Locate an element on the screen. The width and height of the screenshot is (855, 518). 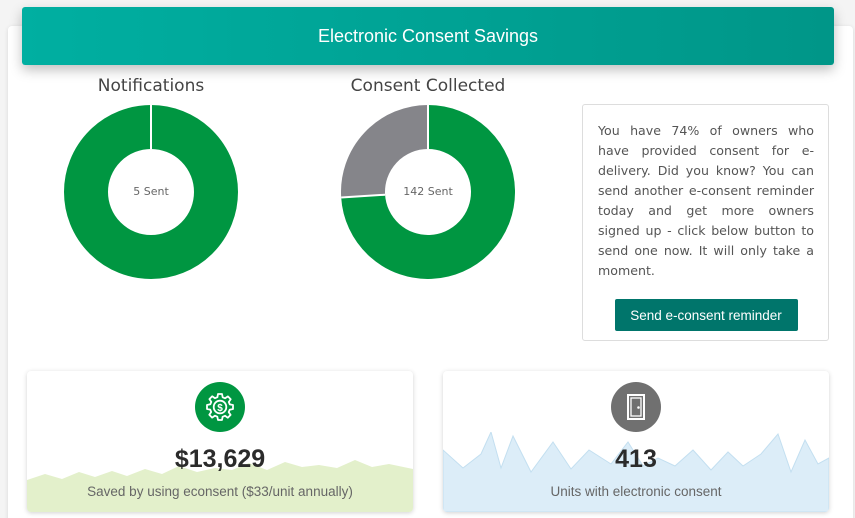
send-reminder-button: Send e-consent reminder is located at coordinates (706, 315).